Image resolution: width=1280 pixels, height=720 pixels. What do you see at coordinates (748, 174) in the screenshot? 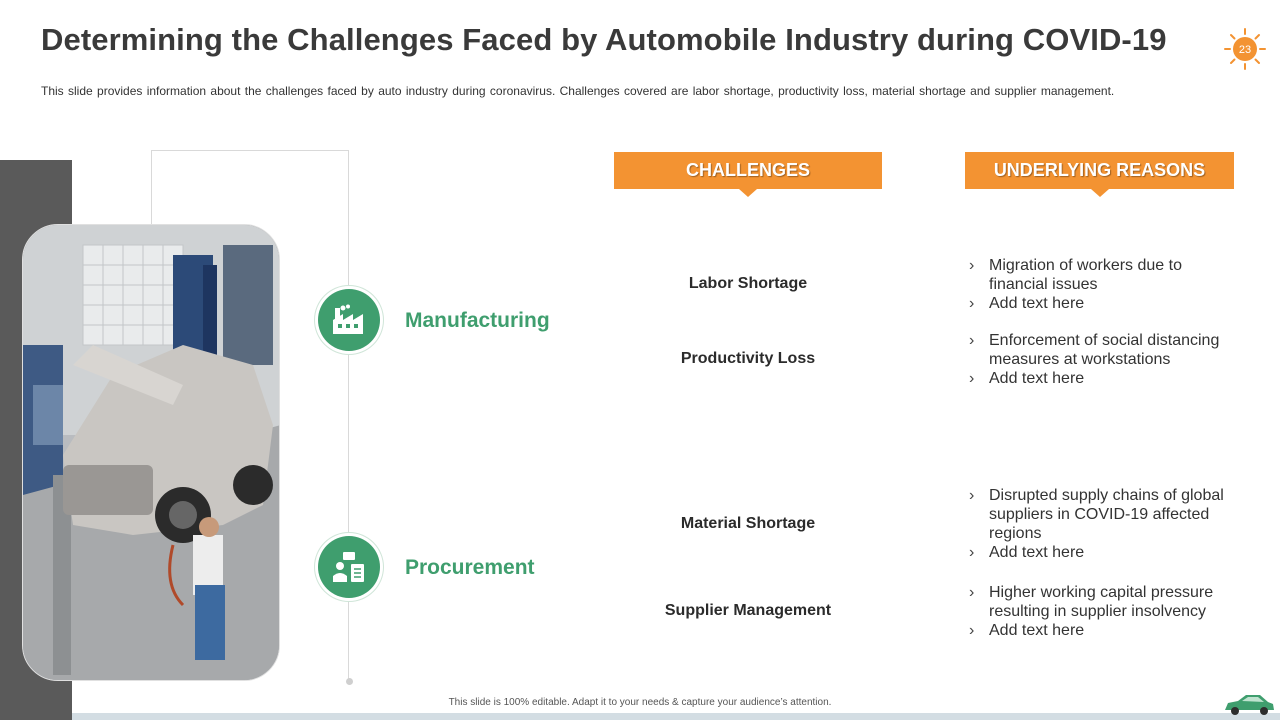
I see `challenges-header: CHALLENGES` at bounding box center [748, 174].